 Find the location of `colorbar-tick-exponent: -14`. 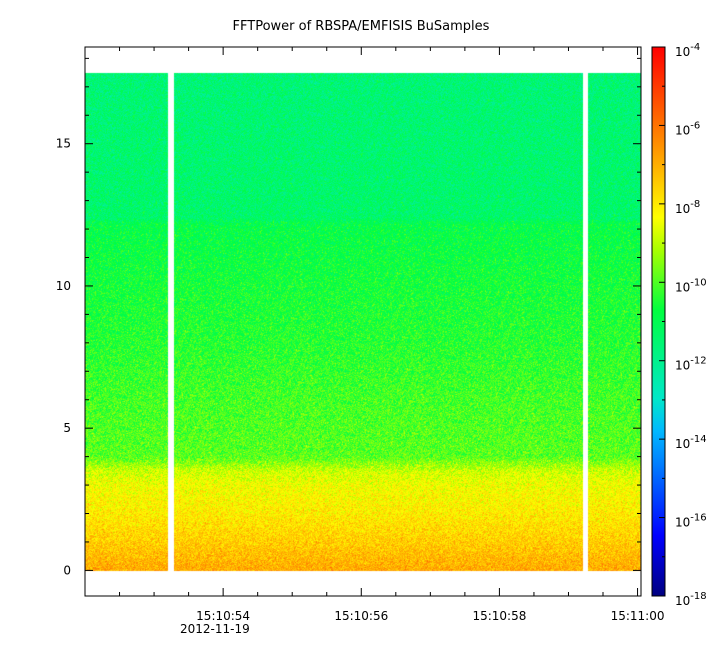

colorbar-tick-exponent: -14 is located at coordinates (698, 439).